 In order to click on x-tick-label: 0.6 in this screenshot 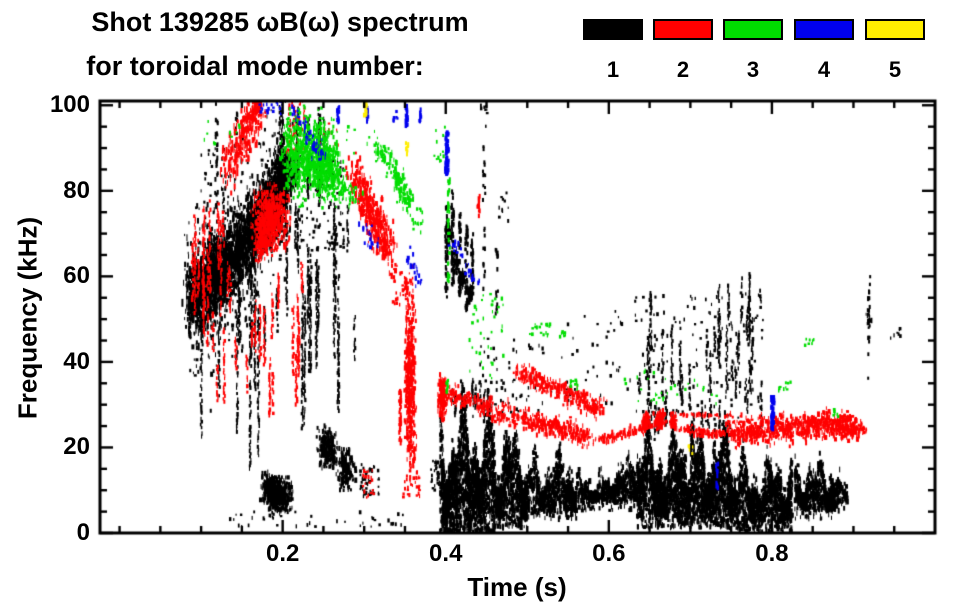, I will do `click(609, 553)`.